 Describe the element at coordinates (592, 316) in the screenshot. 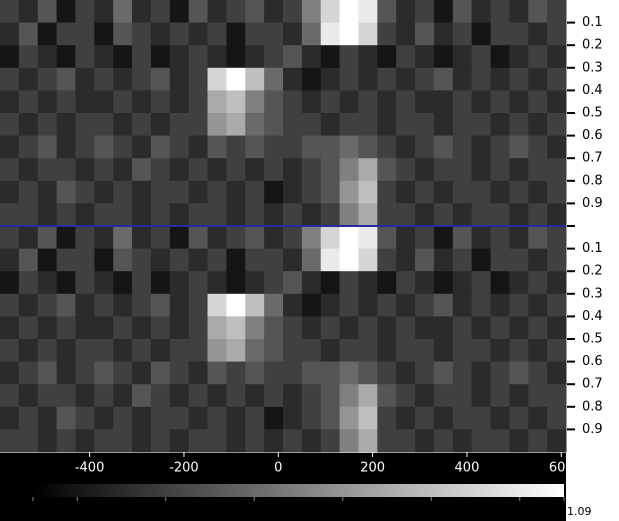

I see `y-tick-label: 0.4` at that location.